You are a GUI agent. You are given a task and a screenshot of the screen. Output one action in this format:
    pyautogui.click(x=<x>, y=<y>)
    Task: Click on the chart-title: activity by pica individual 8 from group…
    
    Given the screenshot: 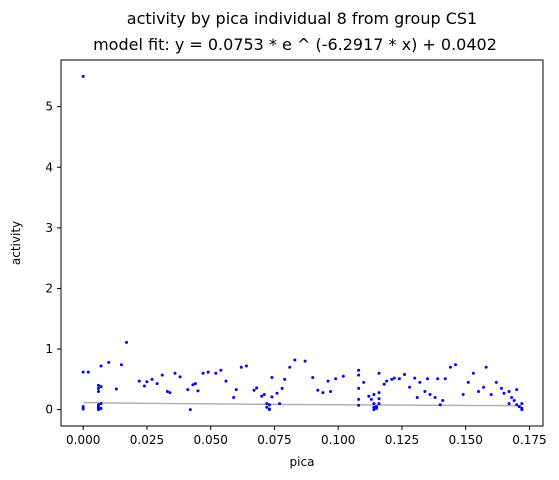 What is the action you would take?
    pyautogui.click(x=302, y=18)
    